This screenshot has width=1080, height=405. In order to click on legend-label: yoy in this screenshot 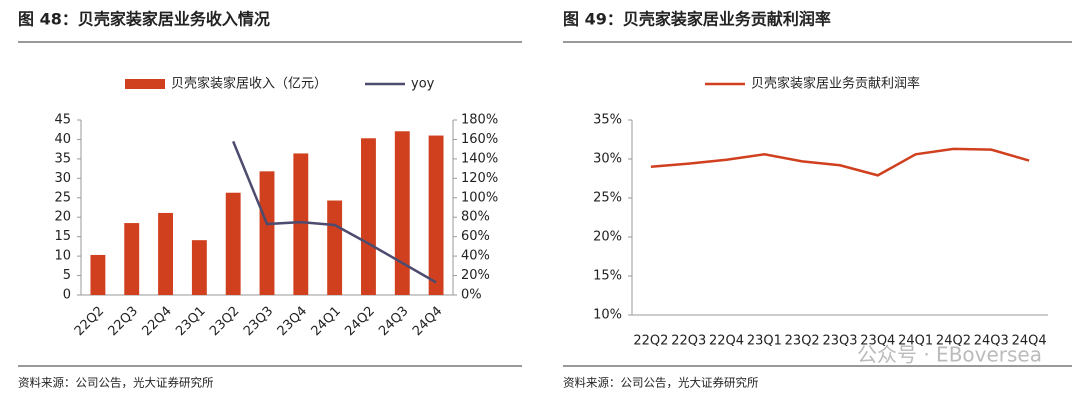, I will do `click(423, 84)`.